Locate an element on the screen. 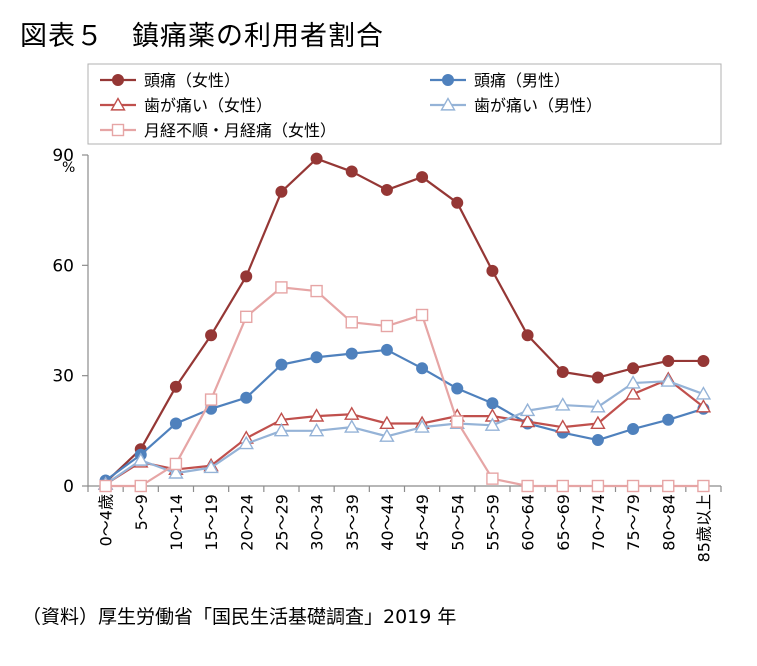 Image resolution: width=757 pixels, height=666 pixels. legend-item: 頭痛（男性） is located at coordinates (500, 80).